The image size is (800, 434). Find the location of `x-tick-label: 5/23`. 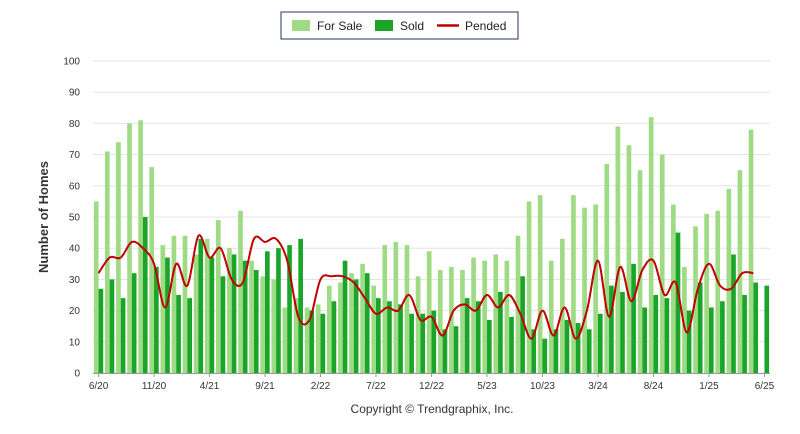

x-tick-label: 5/23 is located at coordinates (487, 386).